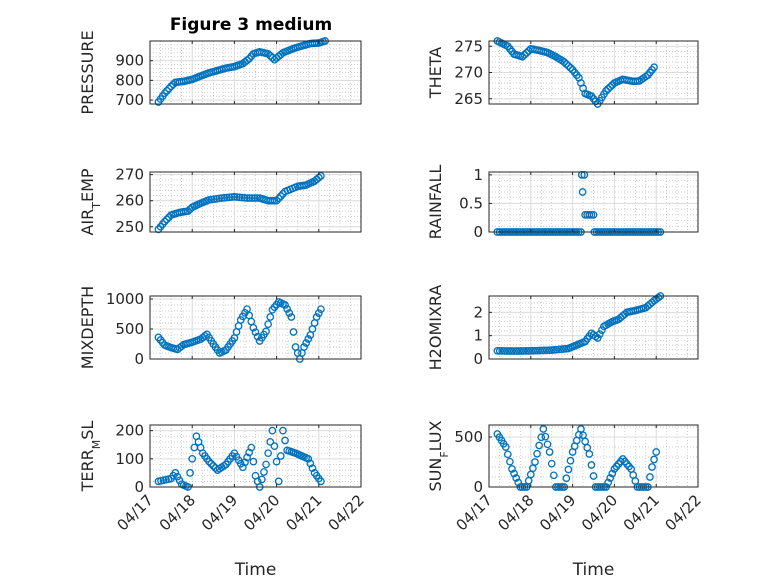  What do you see at coordinates (478, 312) in the screenshot?
I see `y-tick-label: 2` at bounding box center [478, 312].